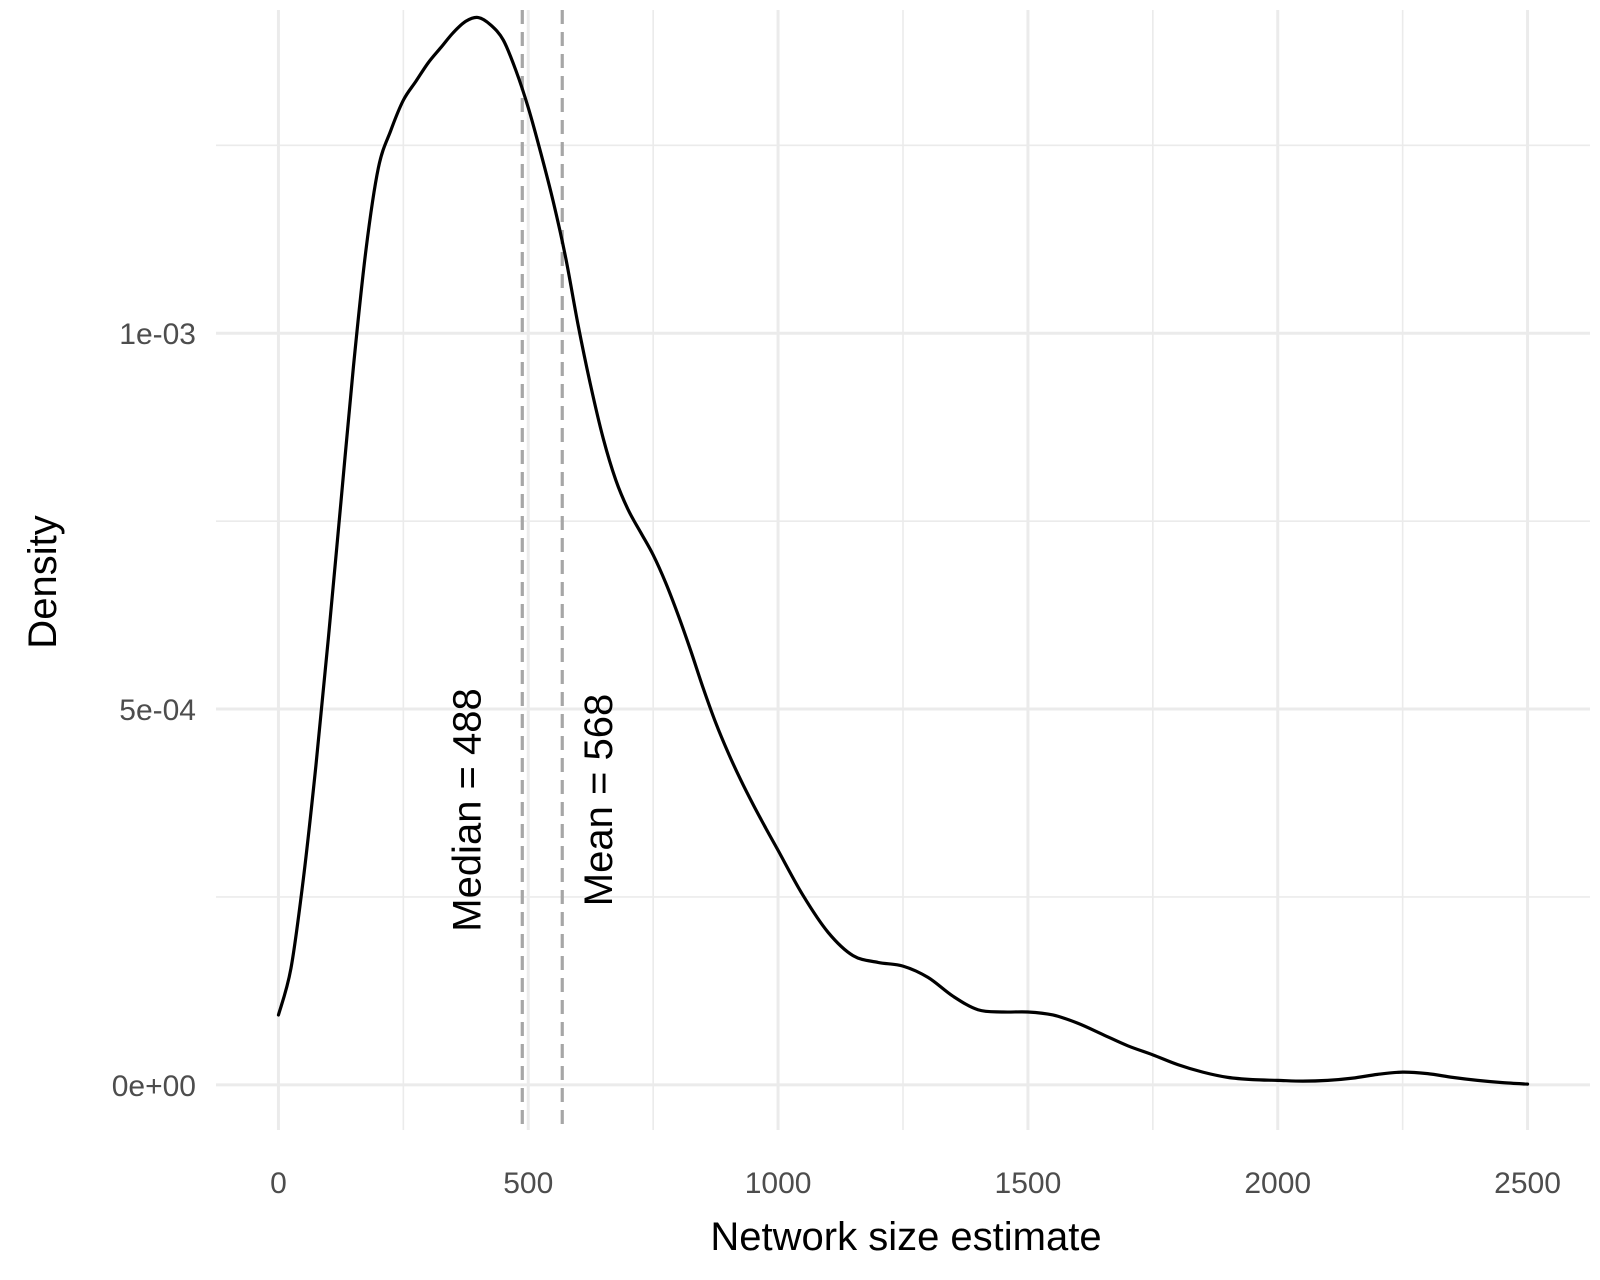 The width and height of the screenshot is (1600, 1280). Describe the element at coordinates (157, 334) in the screenshot. I see `y-tick-label: 1e-03` at that location.